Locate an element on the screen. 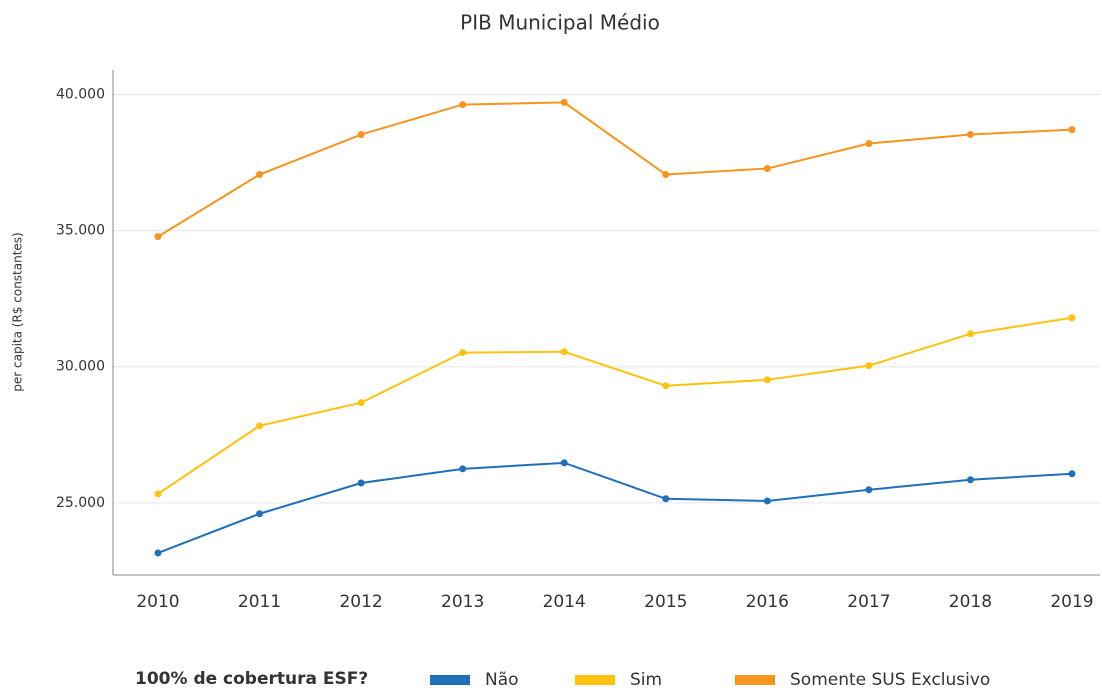 The image size is (1102, 690). y-tick-label: 30.000 is located at coordinates (80, 367).